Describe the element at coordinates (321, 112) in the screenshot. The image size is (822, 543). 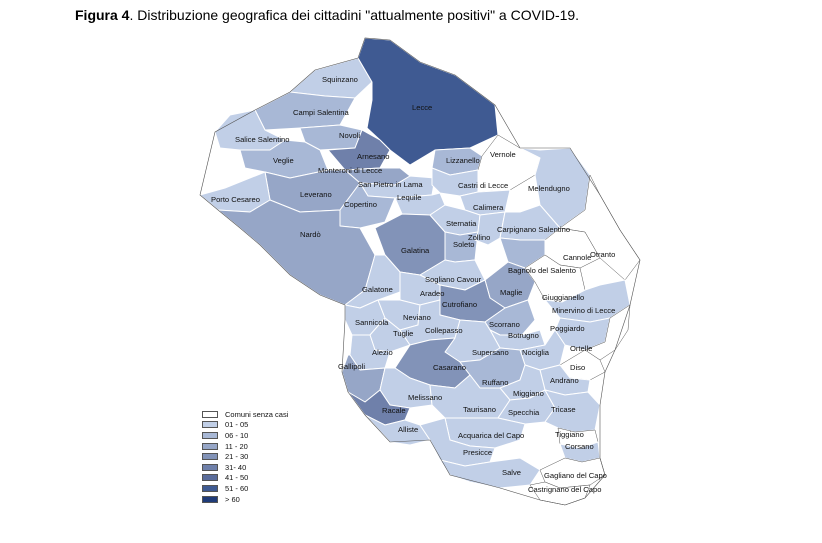
I see `municipality-label-campi-salentina: Campi Salentina` at that location.